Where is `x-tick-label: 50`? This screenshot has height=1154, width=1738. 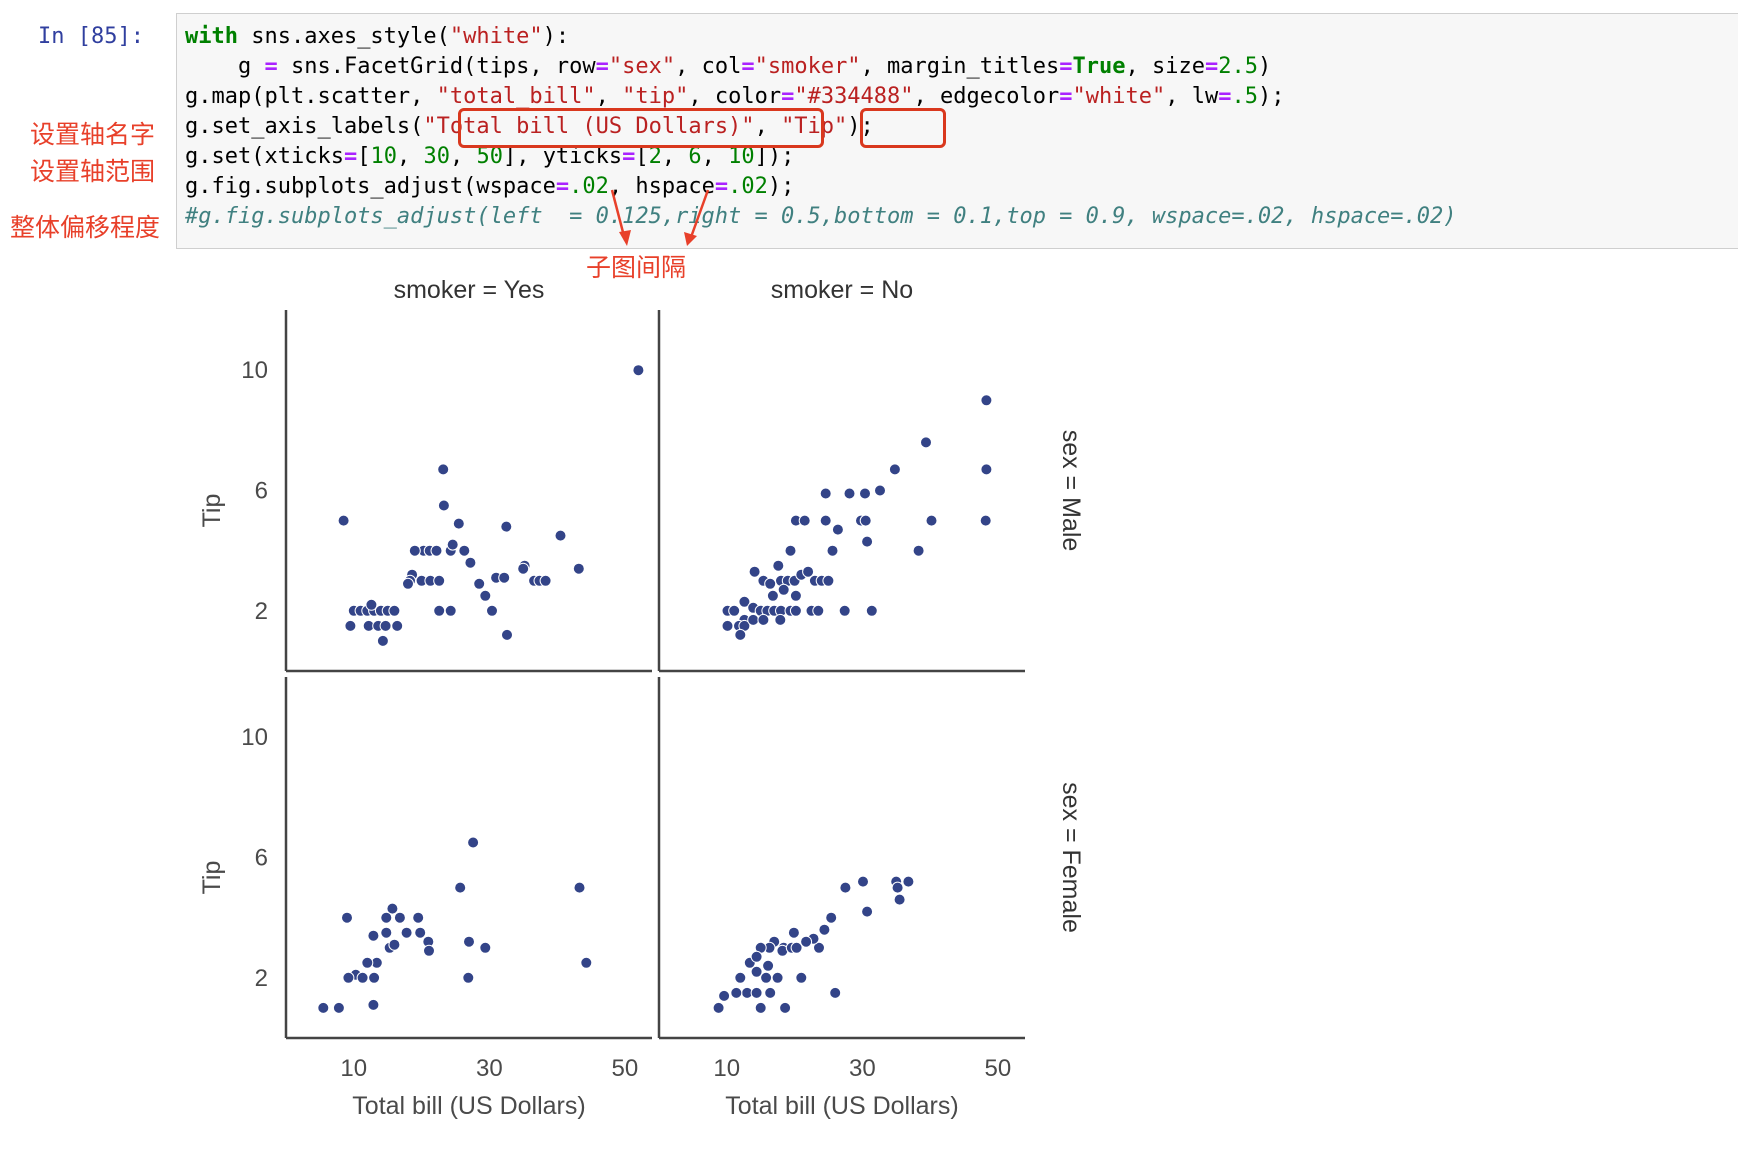 x-tick-label: 50 is located at coordinates (625, 1068).